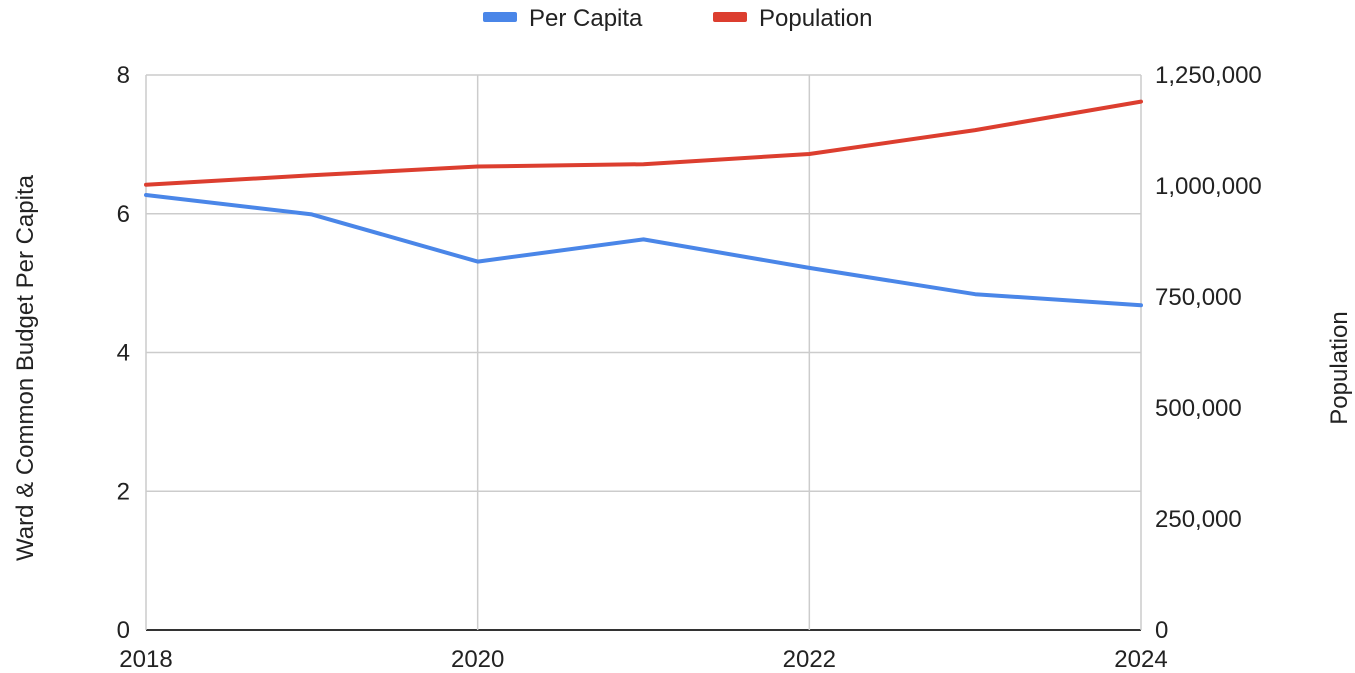 Image resolution: width=1355 pixels, height=673 pixels. Describe the element at coordinates (25, 367) in the screenshot. I see `left-axis-title: Ward & Common Budget Per Capita` at that location.